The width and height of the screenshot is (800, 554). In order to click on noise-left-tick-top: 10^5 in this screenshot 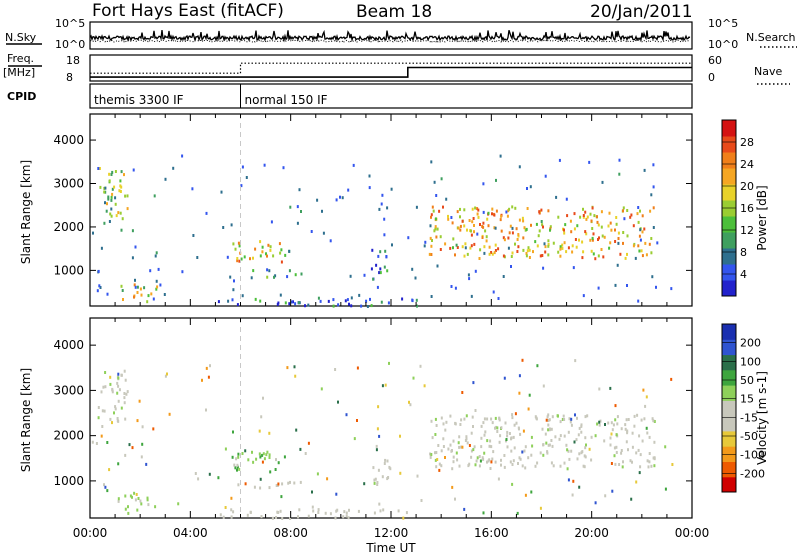, I will do `click(70, 23)`.